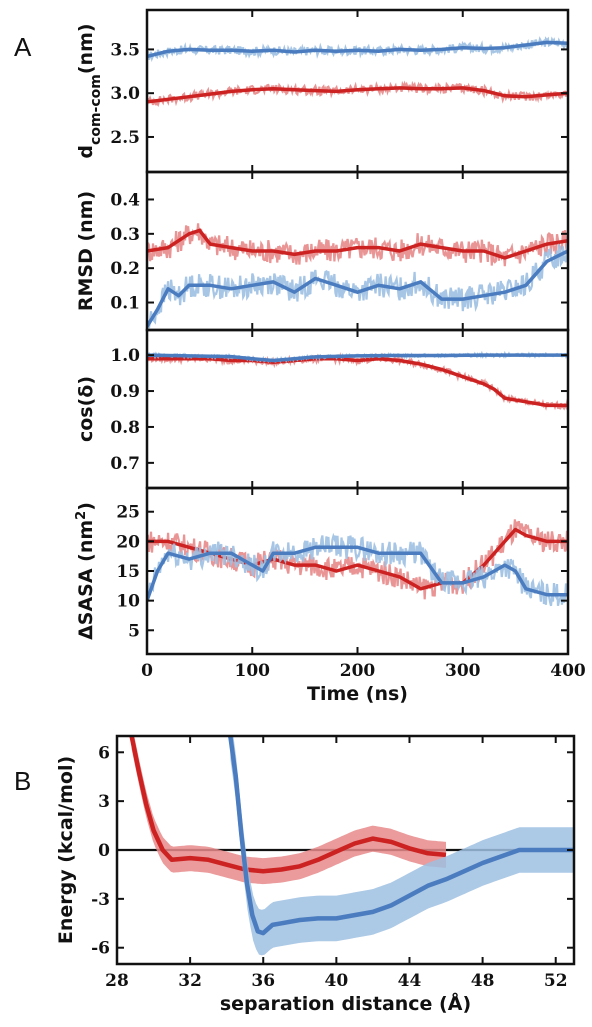  Describe the element at coordinates (463, 671) in the screenshot. I see `xtick-label-sasa: 300` at that location.